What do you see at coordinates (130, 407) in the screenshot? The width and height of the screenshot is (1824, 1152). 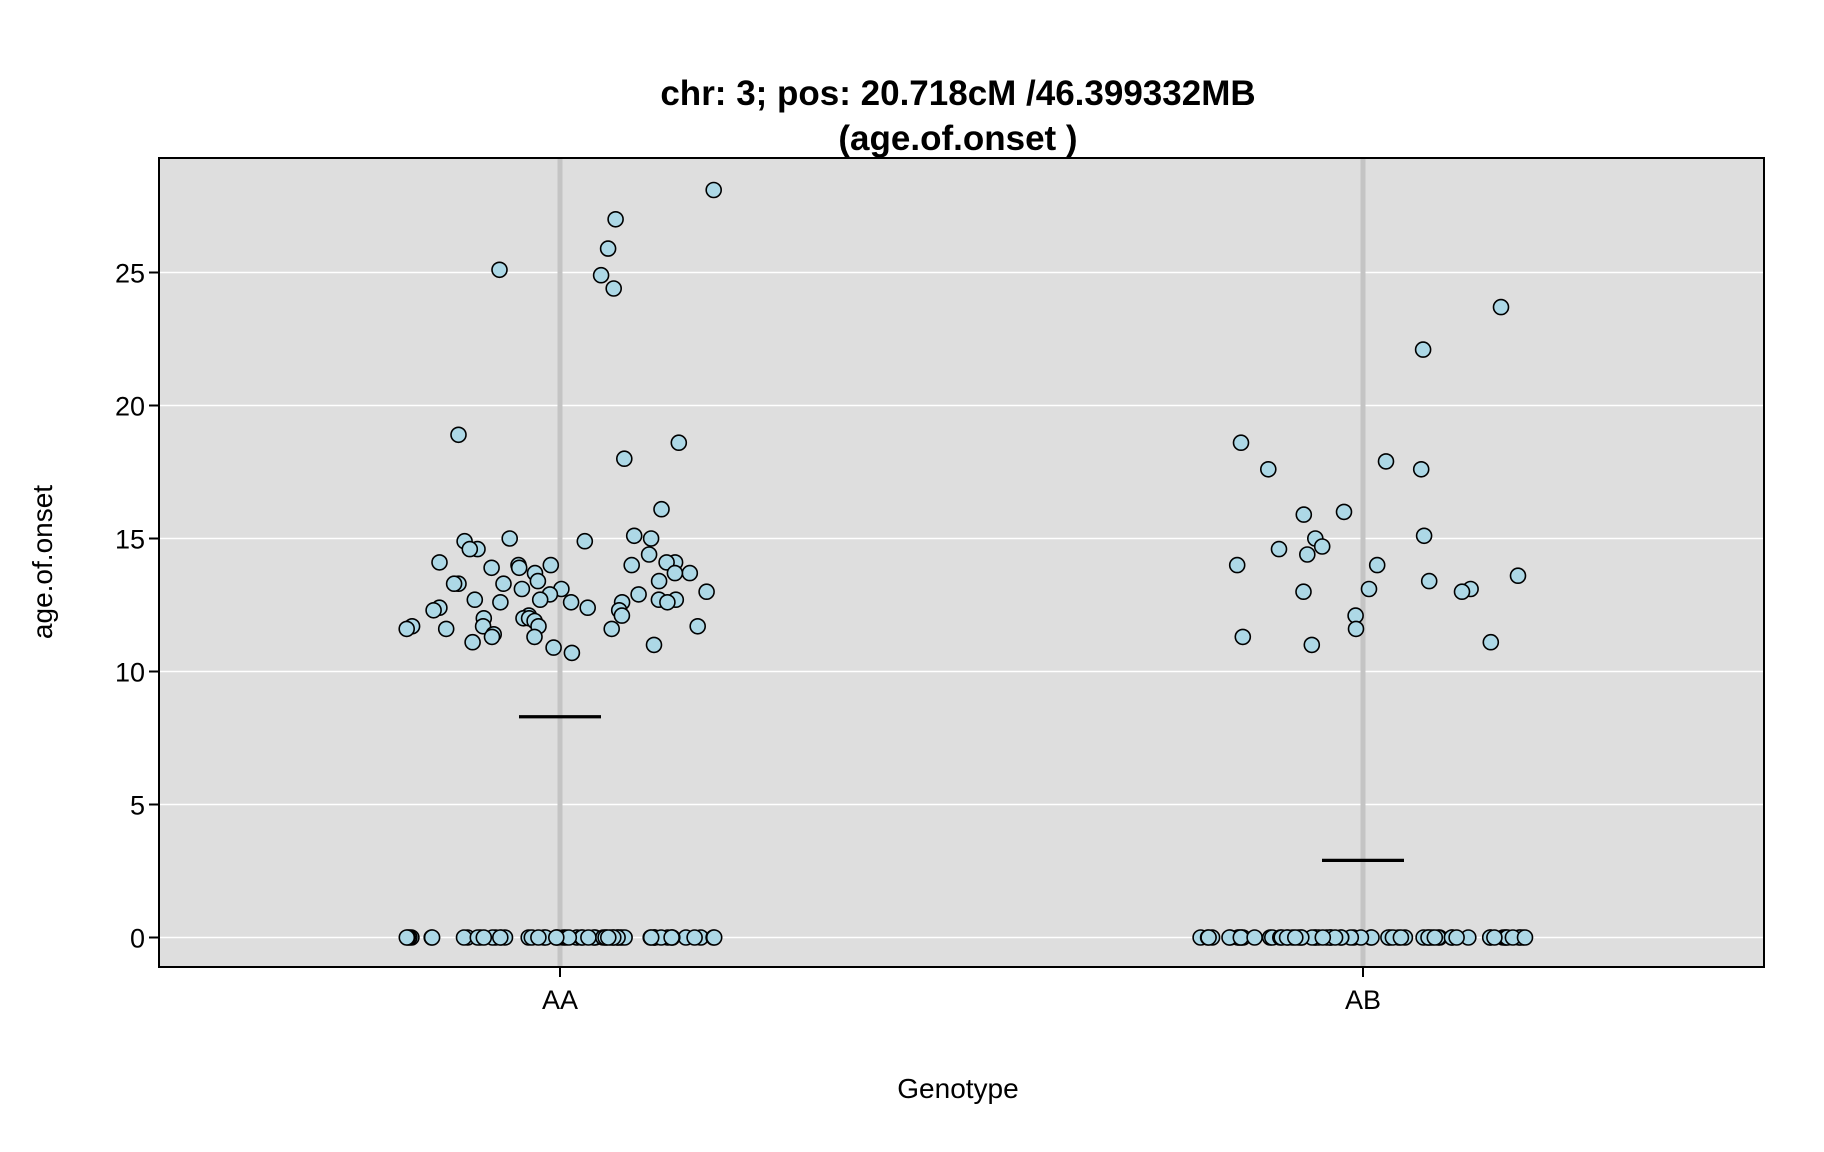 I see `y-tick-label: 20` at bounding box center [130, 407].